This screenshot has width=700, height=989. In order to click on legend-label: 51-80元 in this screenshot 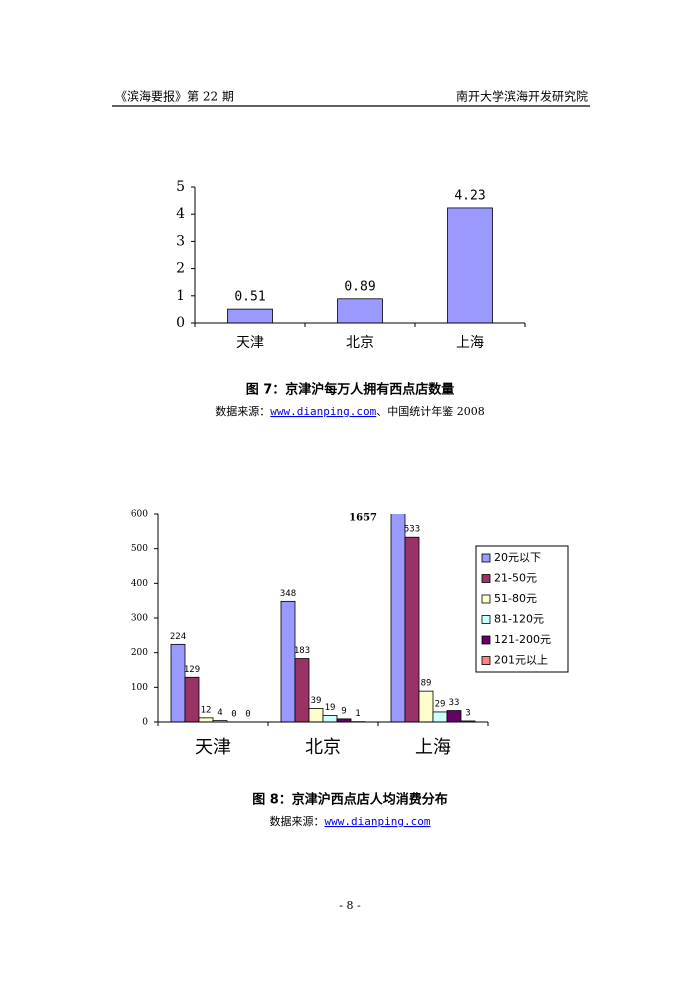, I will do `click(515, 598)`.